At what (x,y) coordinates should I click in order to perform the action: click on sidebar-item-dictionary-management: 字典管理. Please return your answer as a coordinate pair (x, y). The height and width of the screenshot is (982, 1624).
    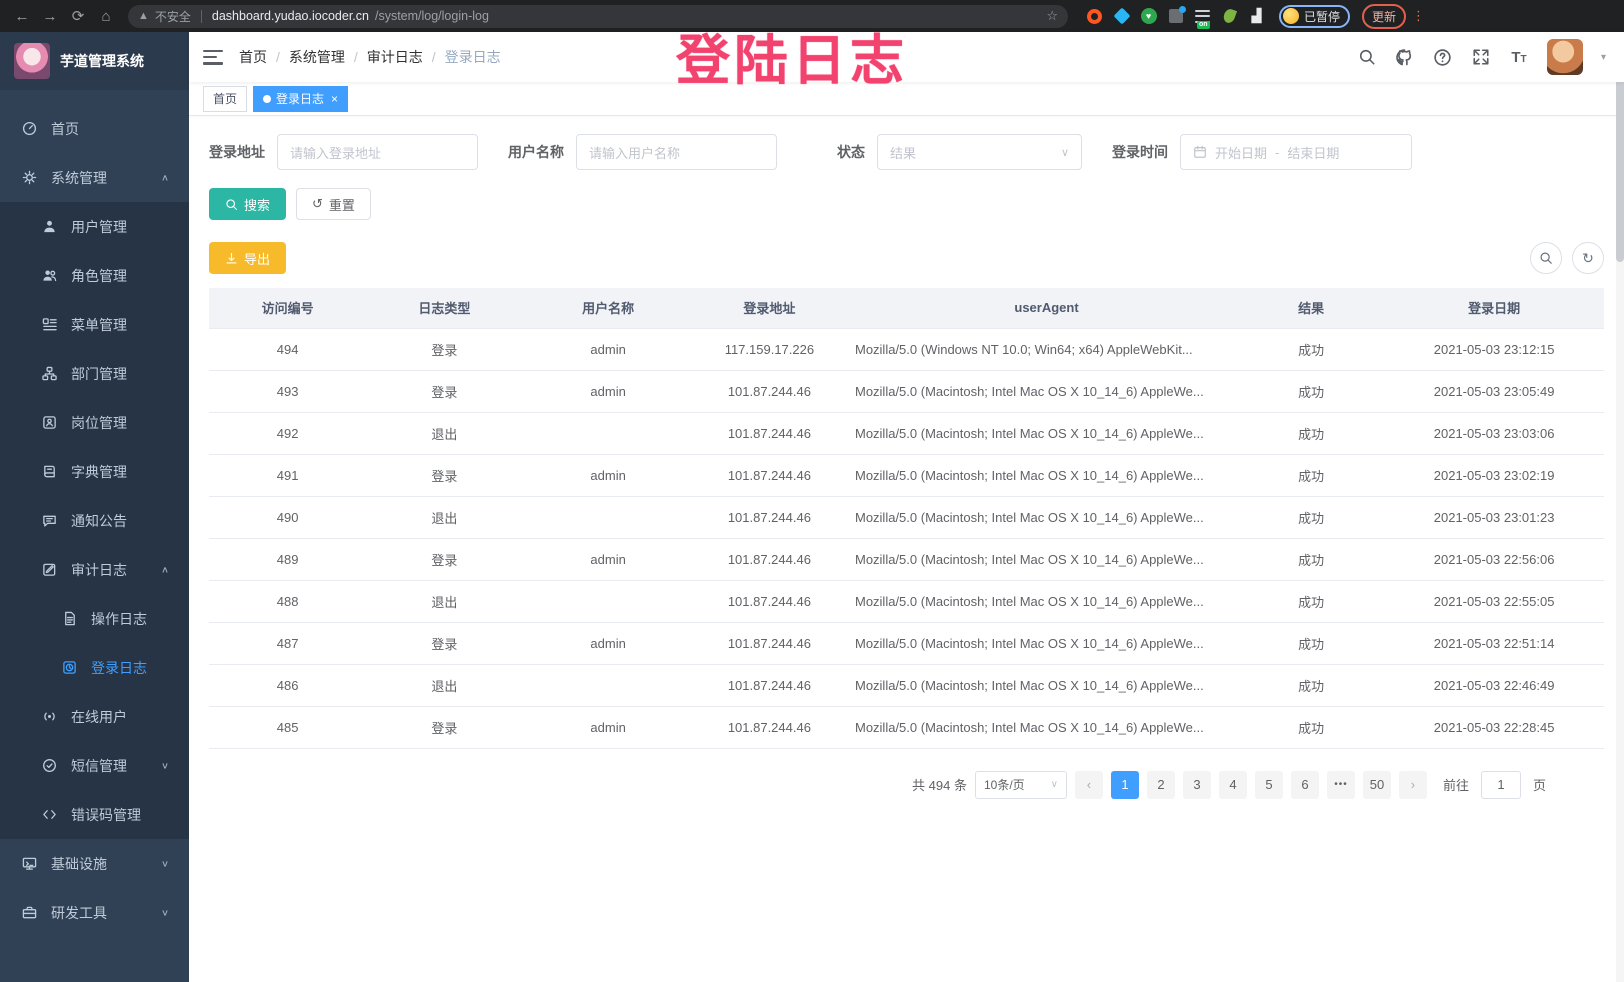
    Looking at the image, I should click on (94, 471).